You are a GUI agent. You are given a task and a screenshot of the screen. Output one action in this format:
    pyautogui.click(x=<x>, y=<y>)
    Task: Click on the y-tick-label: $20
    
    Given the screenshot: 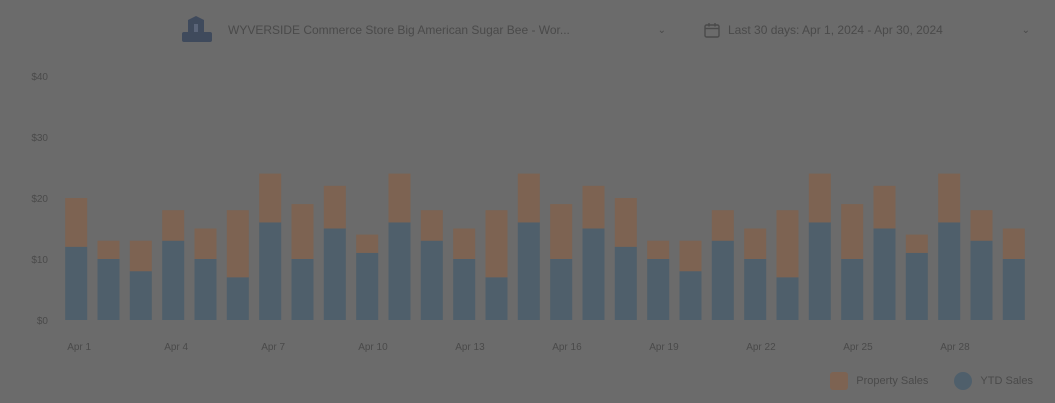 What is the action you would take?
    pyautogui.click(x=39, y=199)
    